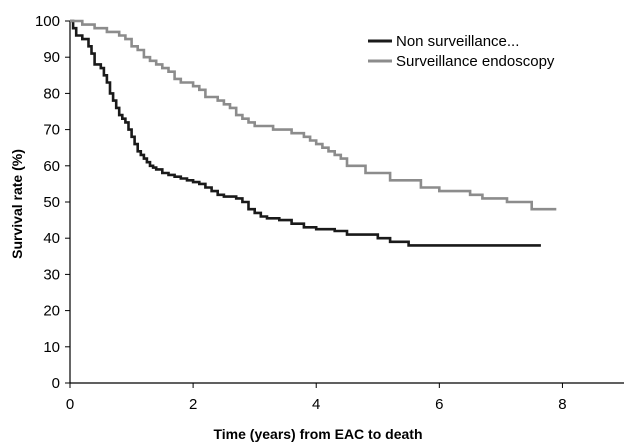 The height and width of the screenshot is (442, 624). I want to click on y-tick-label: 60, so click(51, 166).